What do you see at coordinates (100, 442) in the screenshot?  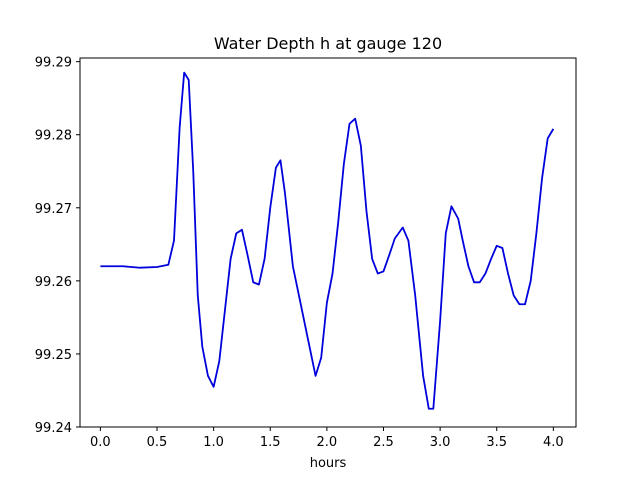 I see `x-tick-label: 0.0` at bounding box center [100, 442].